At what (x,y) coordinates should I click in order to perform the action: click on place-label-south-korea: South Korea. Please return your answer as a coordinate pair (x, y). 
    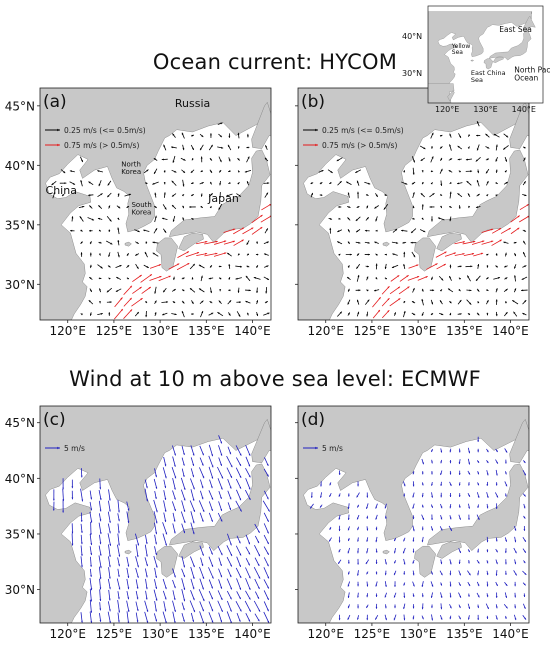
    Looking at the image, I should click on (141, 208).